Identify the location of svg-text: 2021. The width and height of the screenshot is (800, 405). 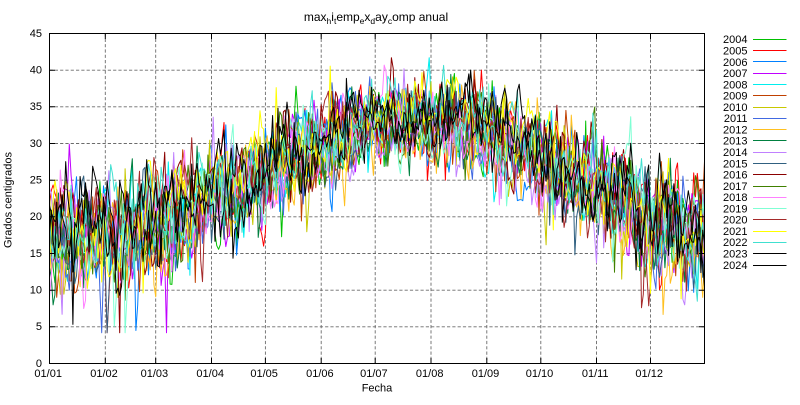
(735, 232).